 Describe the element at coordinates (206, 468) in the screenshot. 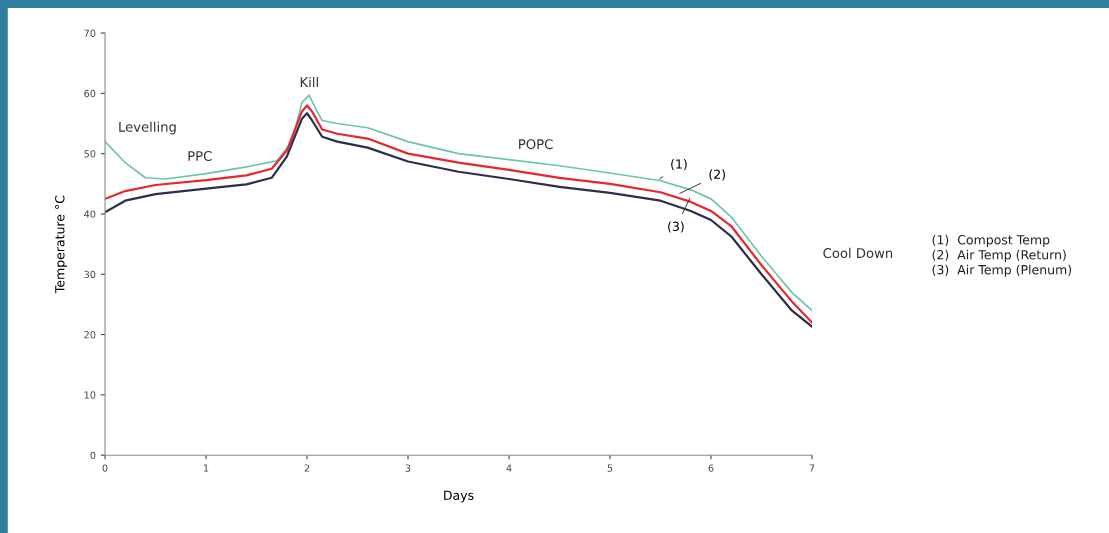

I see `x-tick-label: 1` at that location.